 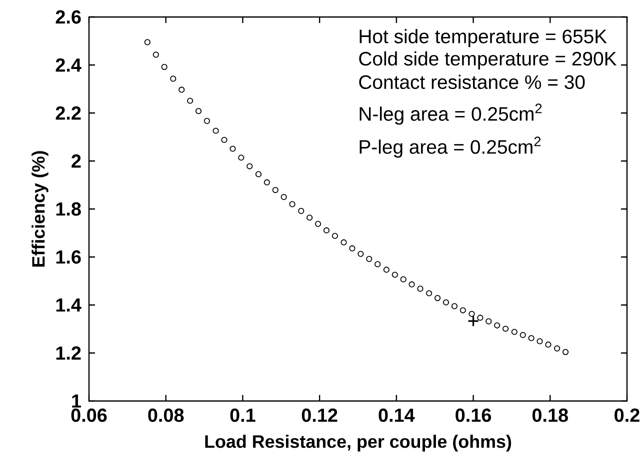 I want to click on annotation: P-leg area = 0.25cm$^{2}$, so click(x=450, y=147).